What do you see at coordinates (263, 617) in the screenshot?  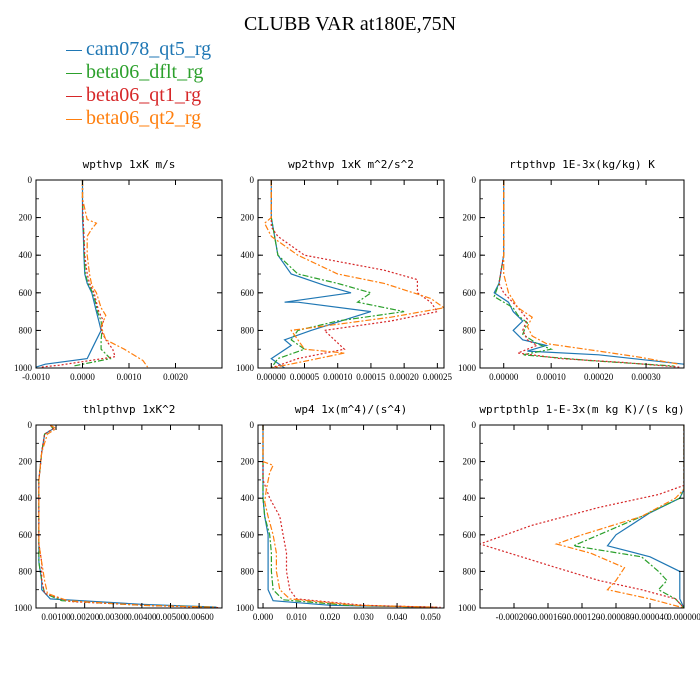 I see `x-tick-label: 0.000` at bounding box center [263, 617].